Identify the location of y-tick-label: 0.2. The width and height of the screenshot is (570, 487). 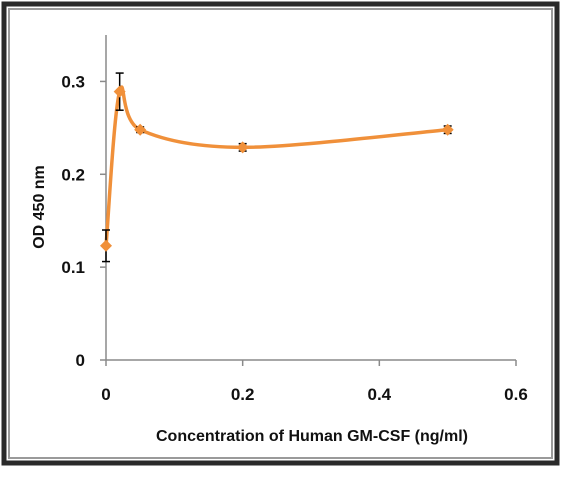
(73, 174).